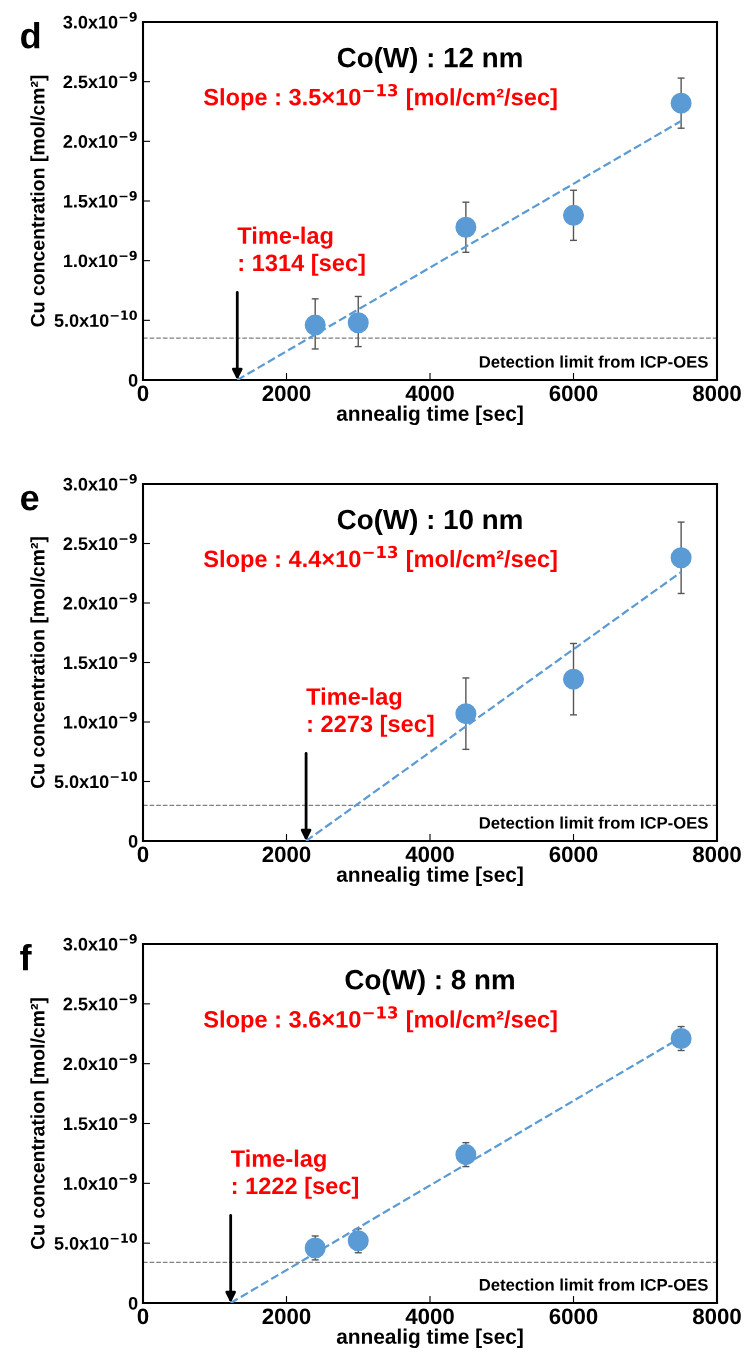 The height and width of the screenshot is (1367, 746). What do you see at coordinates (294, 1174) in the screenshot?
I see `annotation: Time-lag : 1222 [sec]` at bounding box center [294, 1174].